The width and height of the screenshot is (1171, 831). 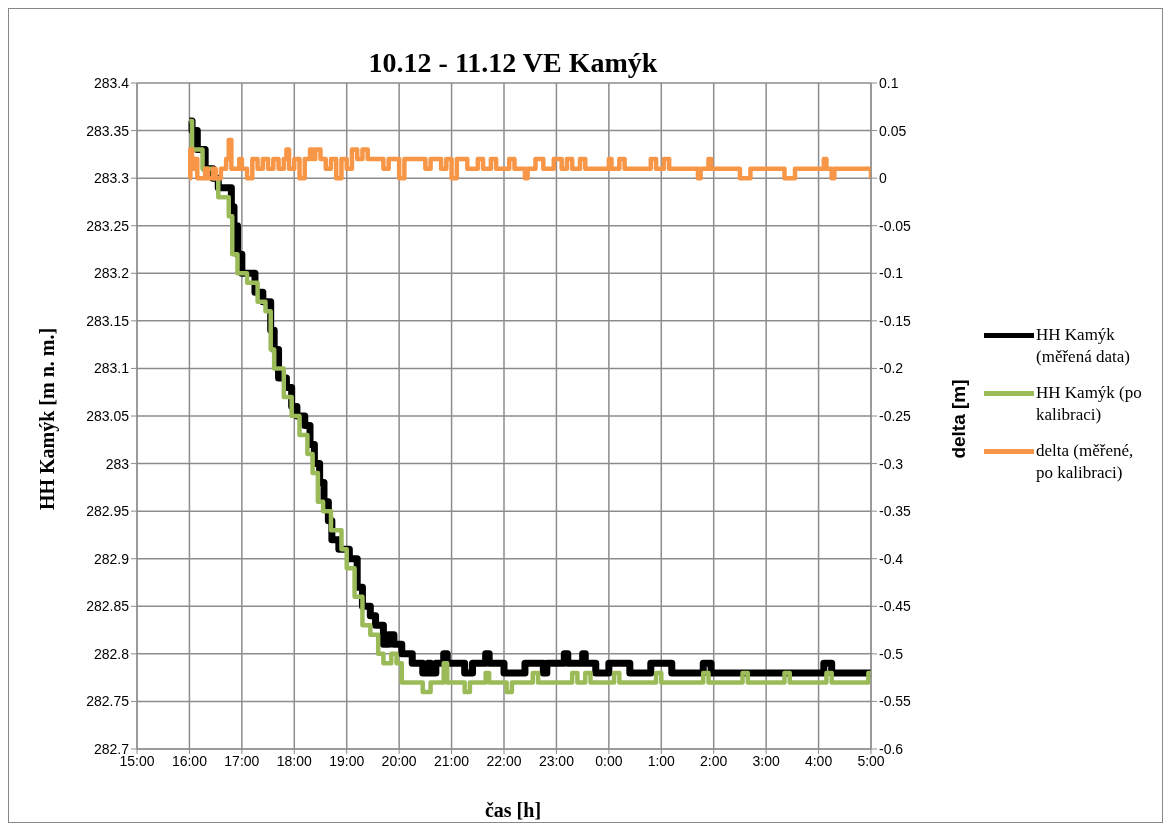 What do you see at coordinates (504, 760) in the screenshot?
I see `x-tick-label: 22:00` at bounding box center [504, 760].